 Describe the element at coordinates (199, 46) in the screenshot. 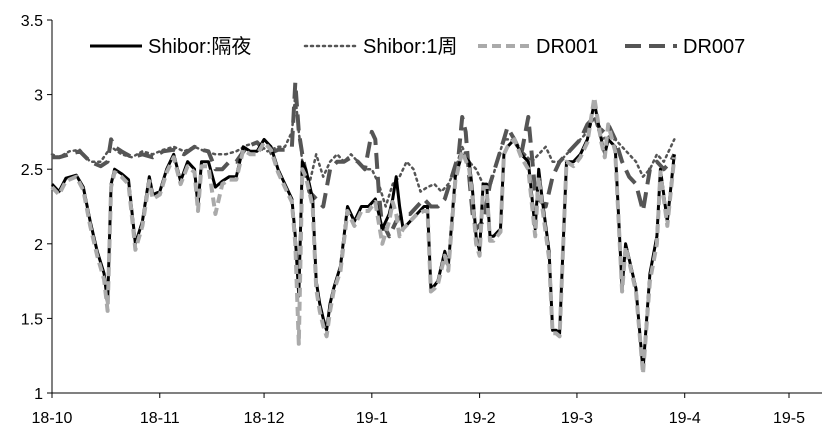

I see `legend-label-0: Shibor:隔夜` at that location.